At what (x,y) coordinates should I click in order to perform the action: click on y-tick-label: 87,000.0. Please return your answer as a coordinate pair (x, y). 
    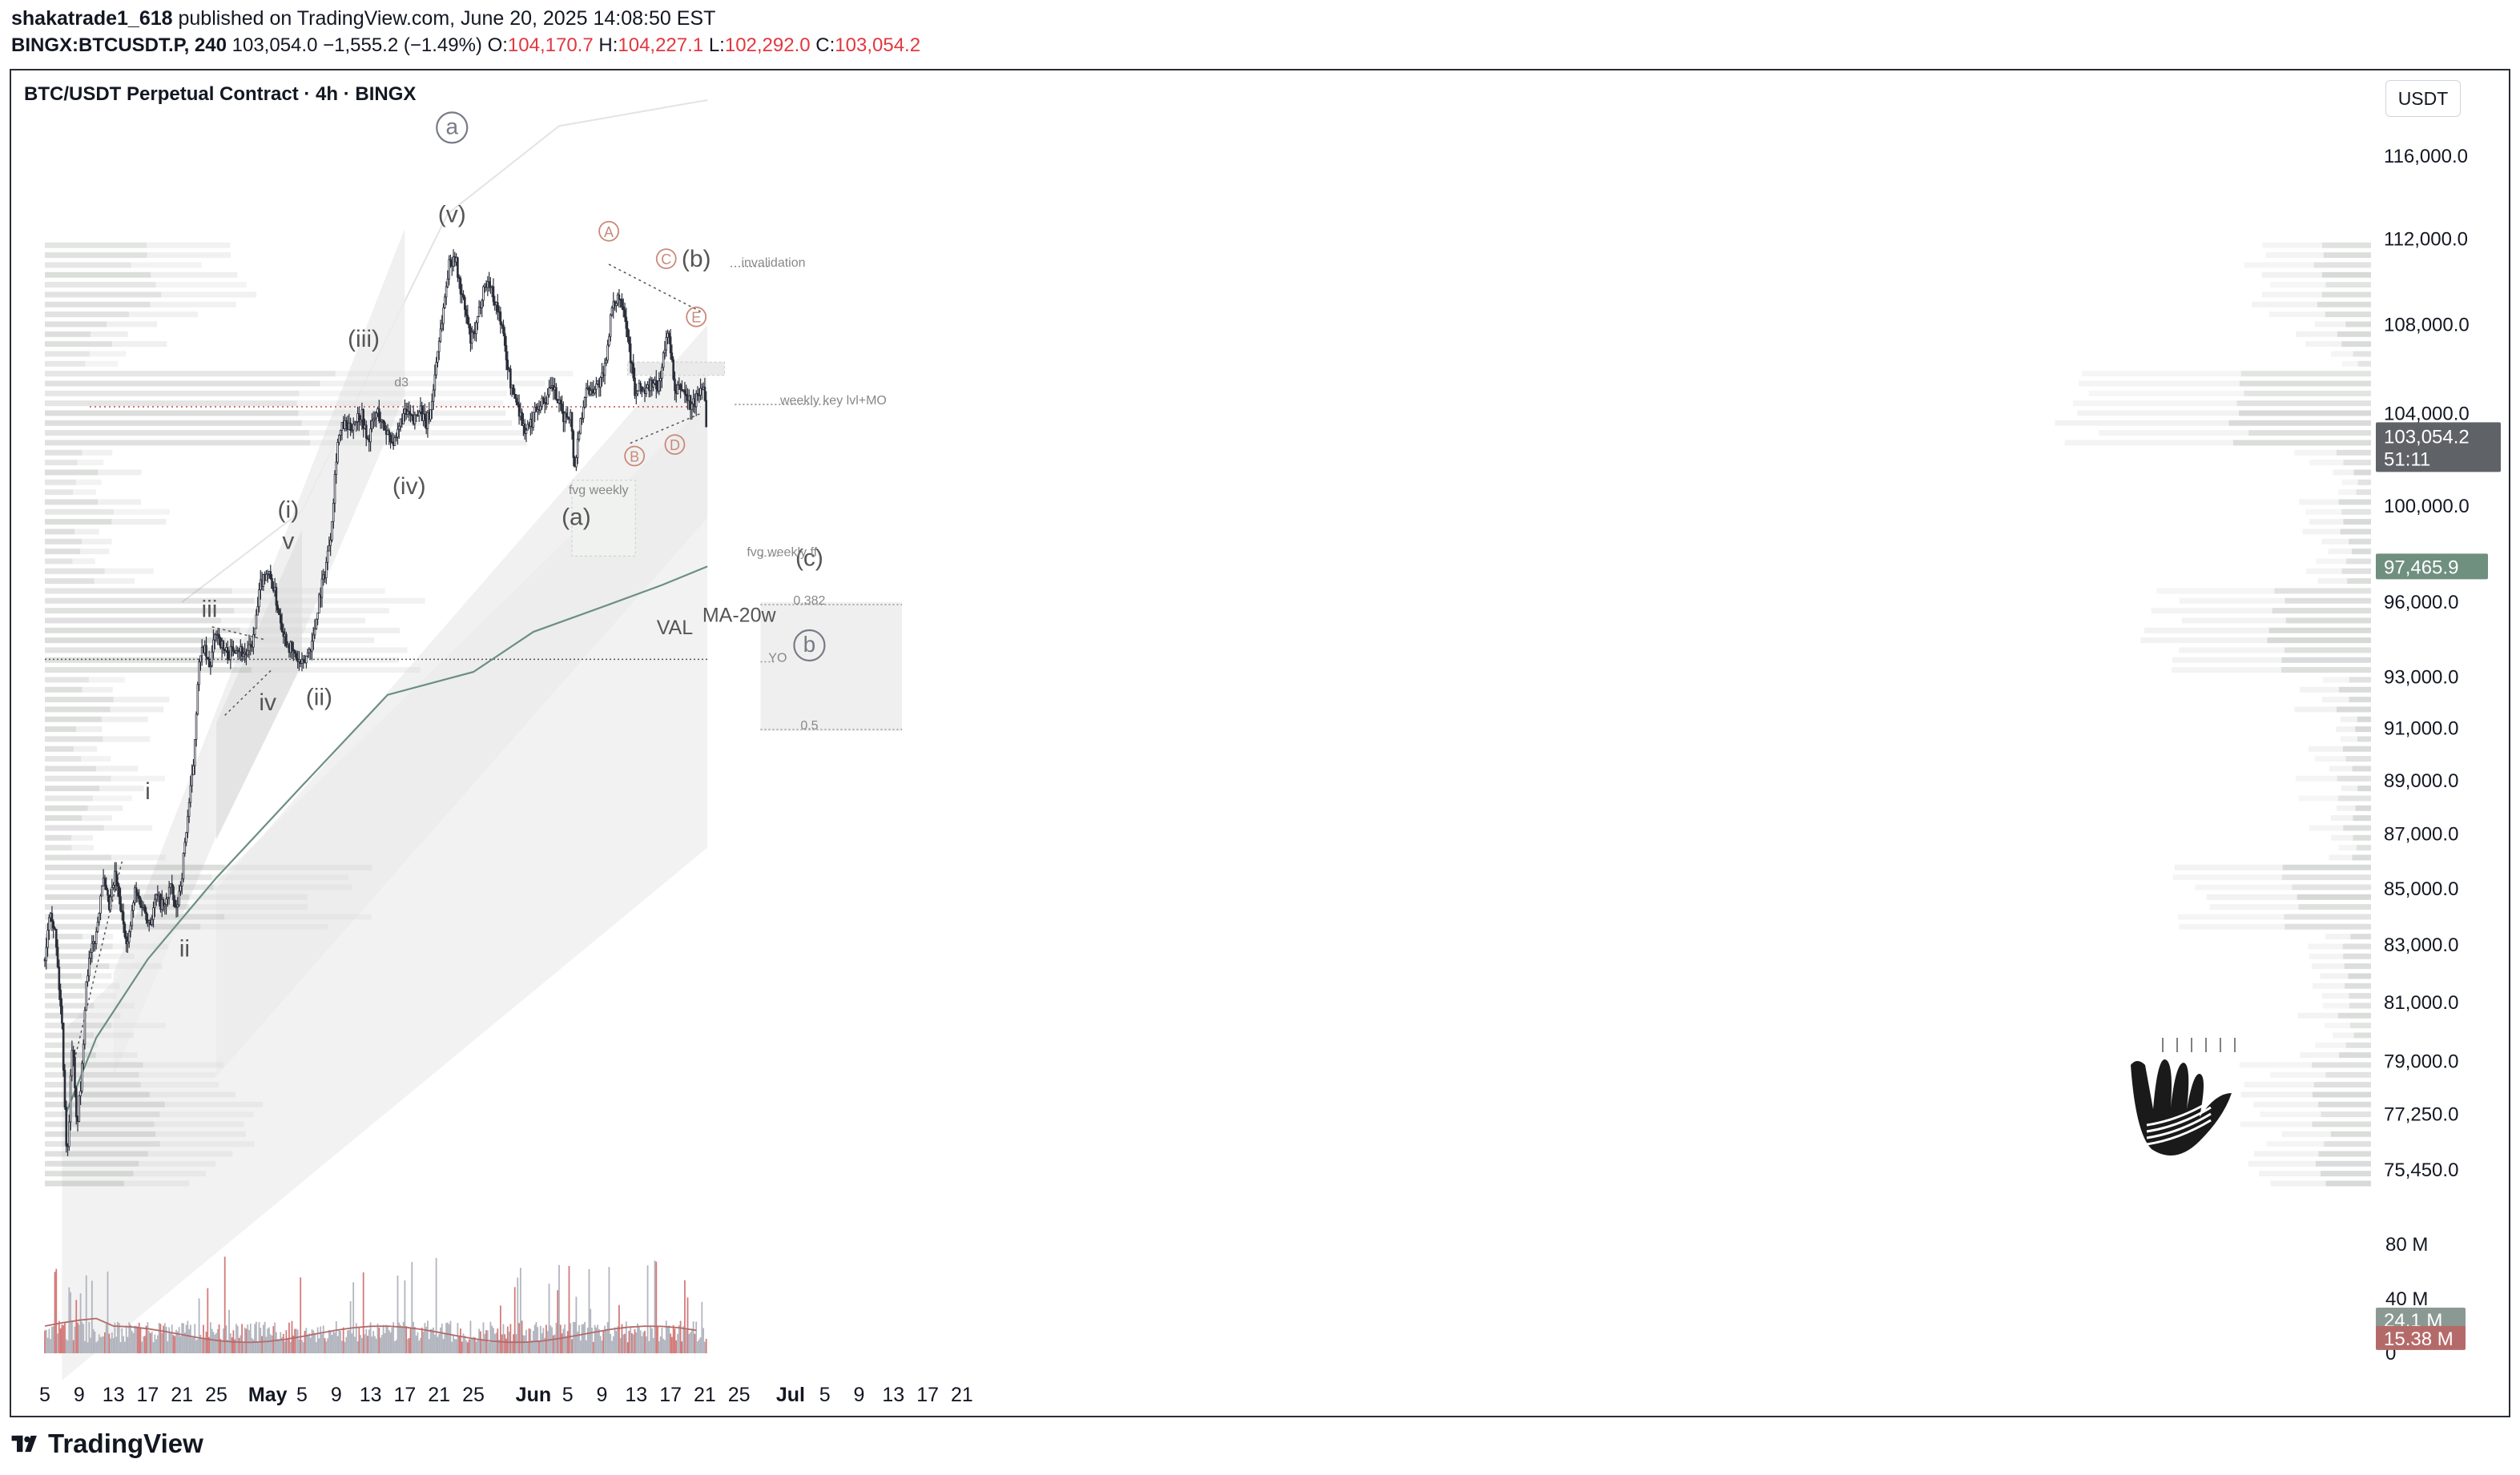
    Looking at the image, I should click on (2421, 835).